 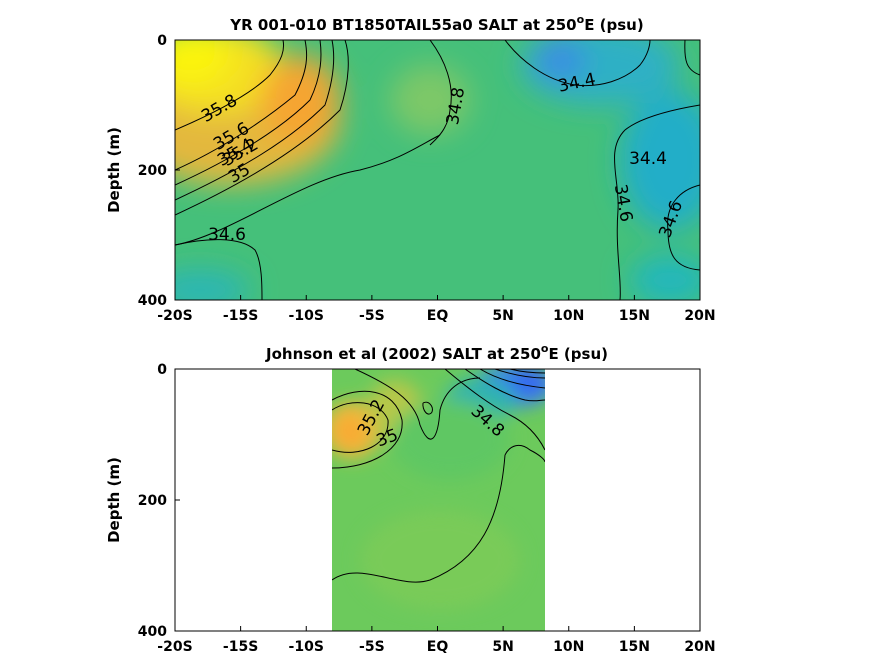 I want to click on bottom-heatmap: 35.2 35 34.8, so click(x=438, y=500).